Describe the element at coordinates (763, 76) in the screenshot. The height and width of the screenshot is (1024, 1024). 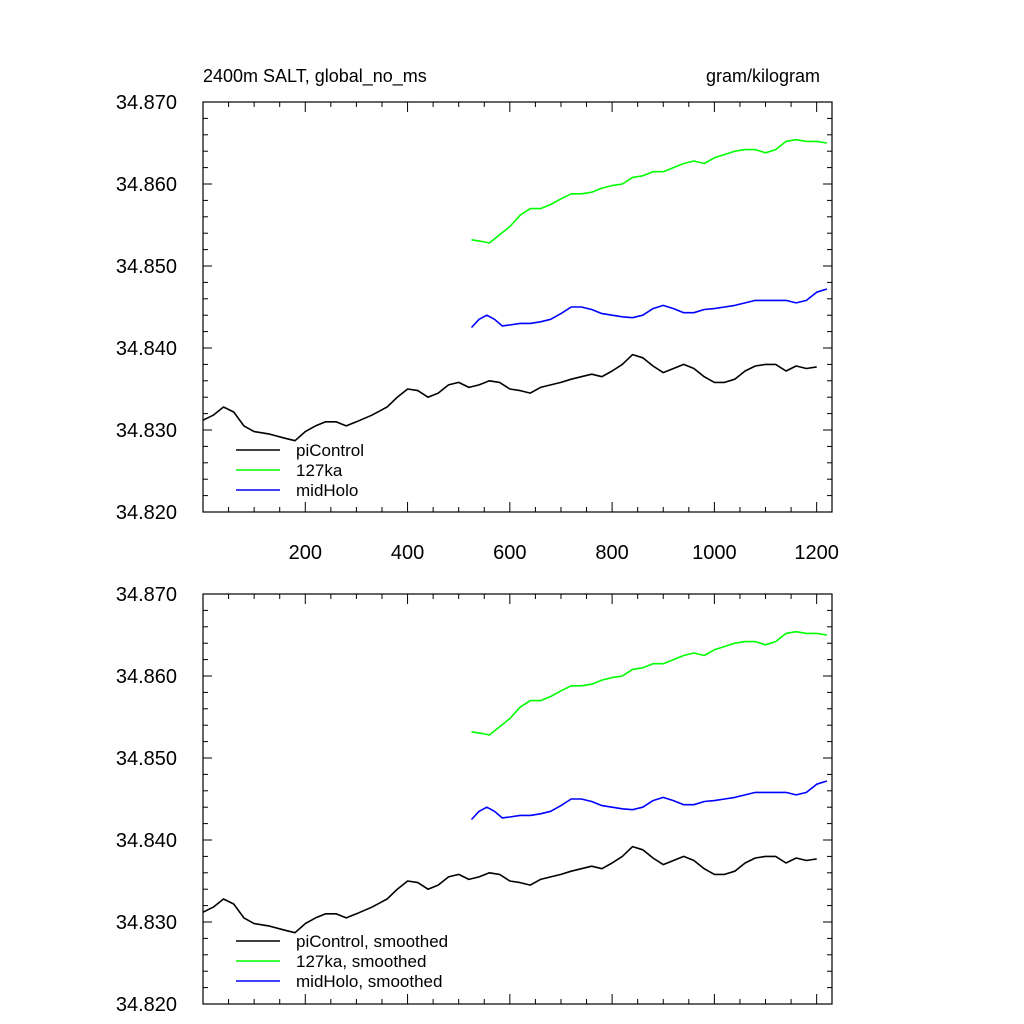
I see `units-label: gram/kilogram` at that location.